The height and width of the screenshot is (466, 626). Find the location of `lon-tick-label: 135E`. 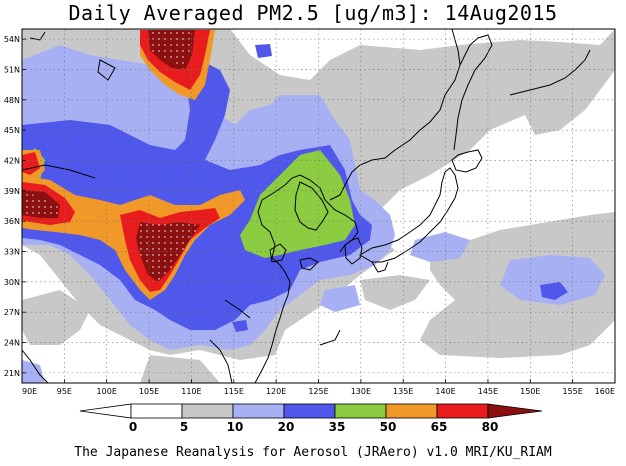

lon-tick-label: 135E is located at coordinates (403, 391).